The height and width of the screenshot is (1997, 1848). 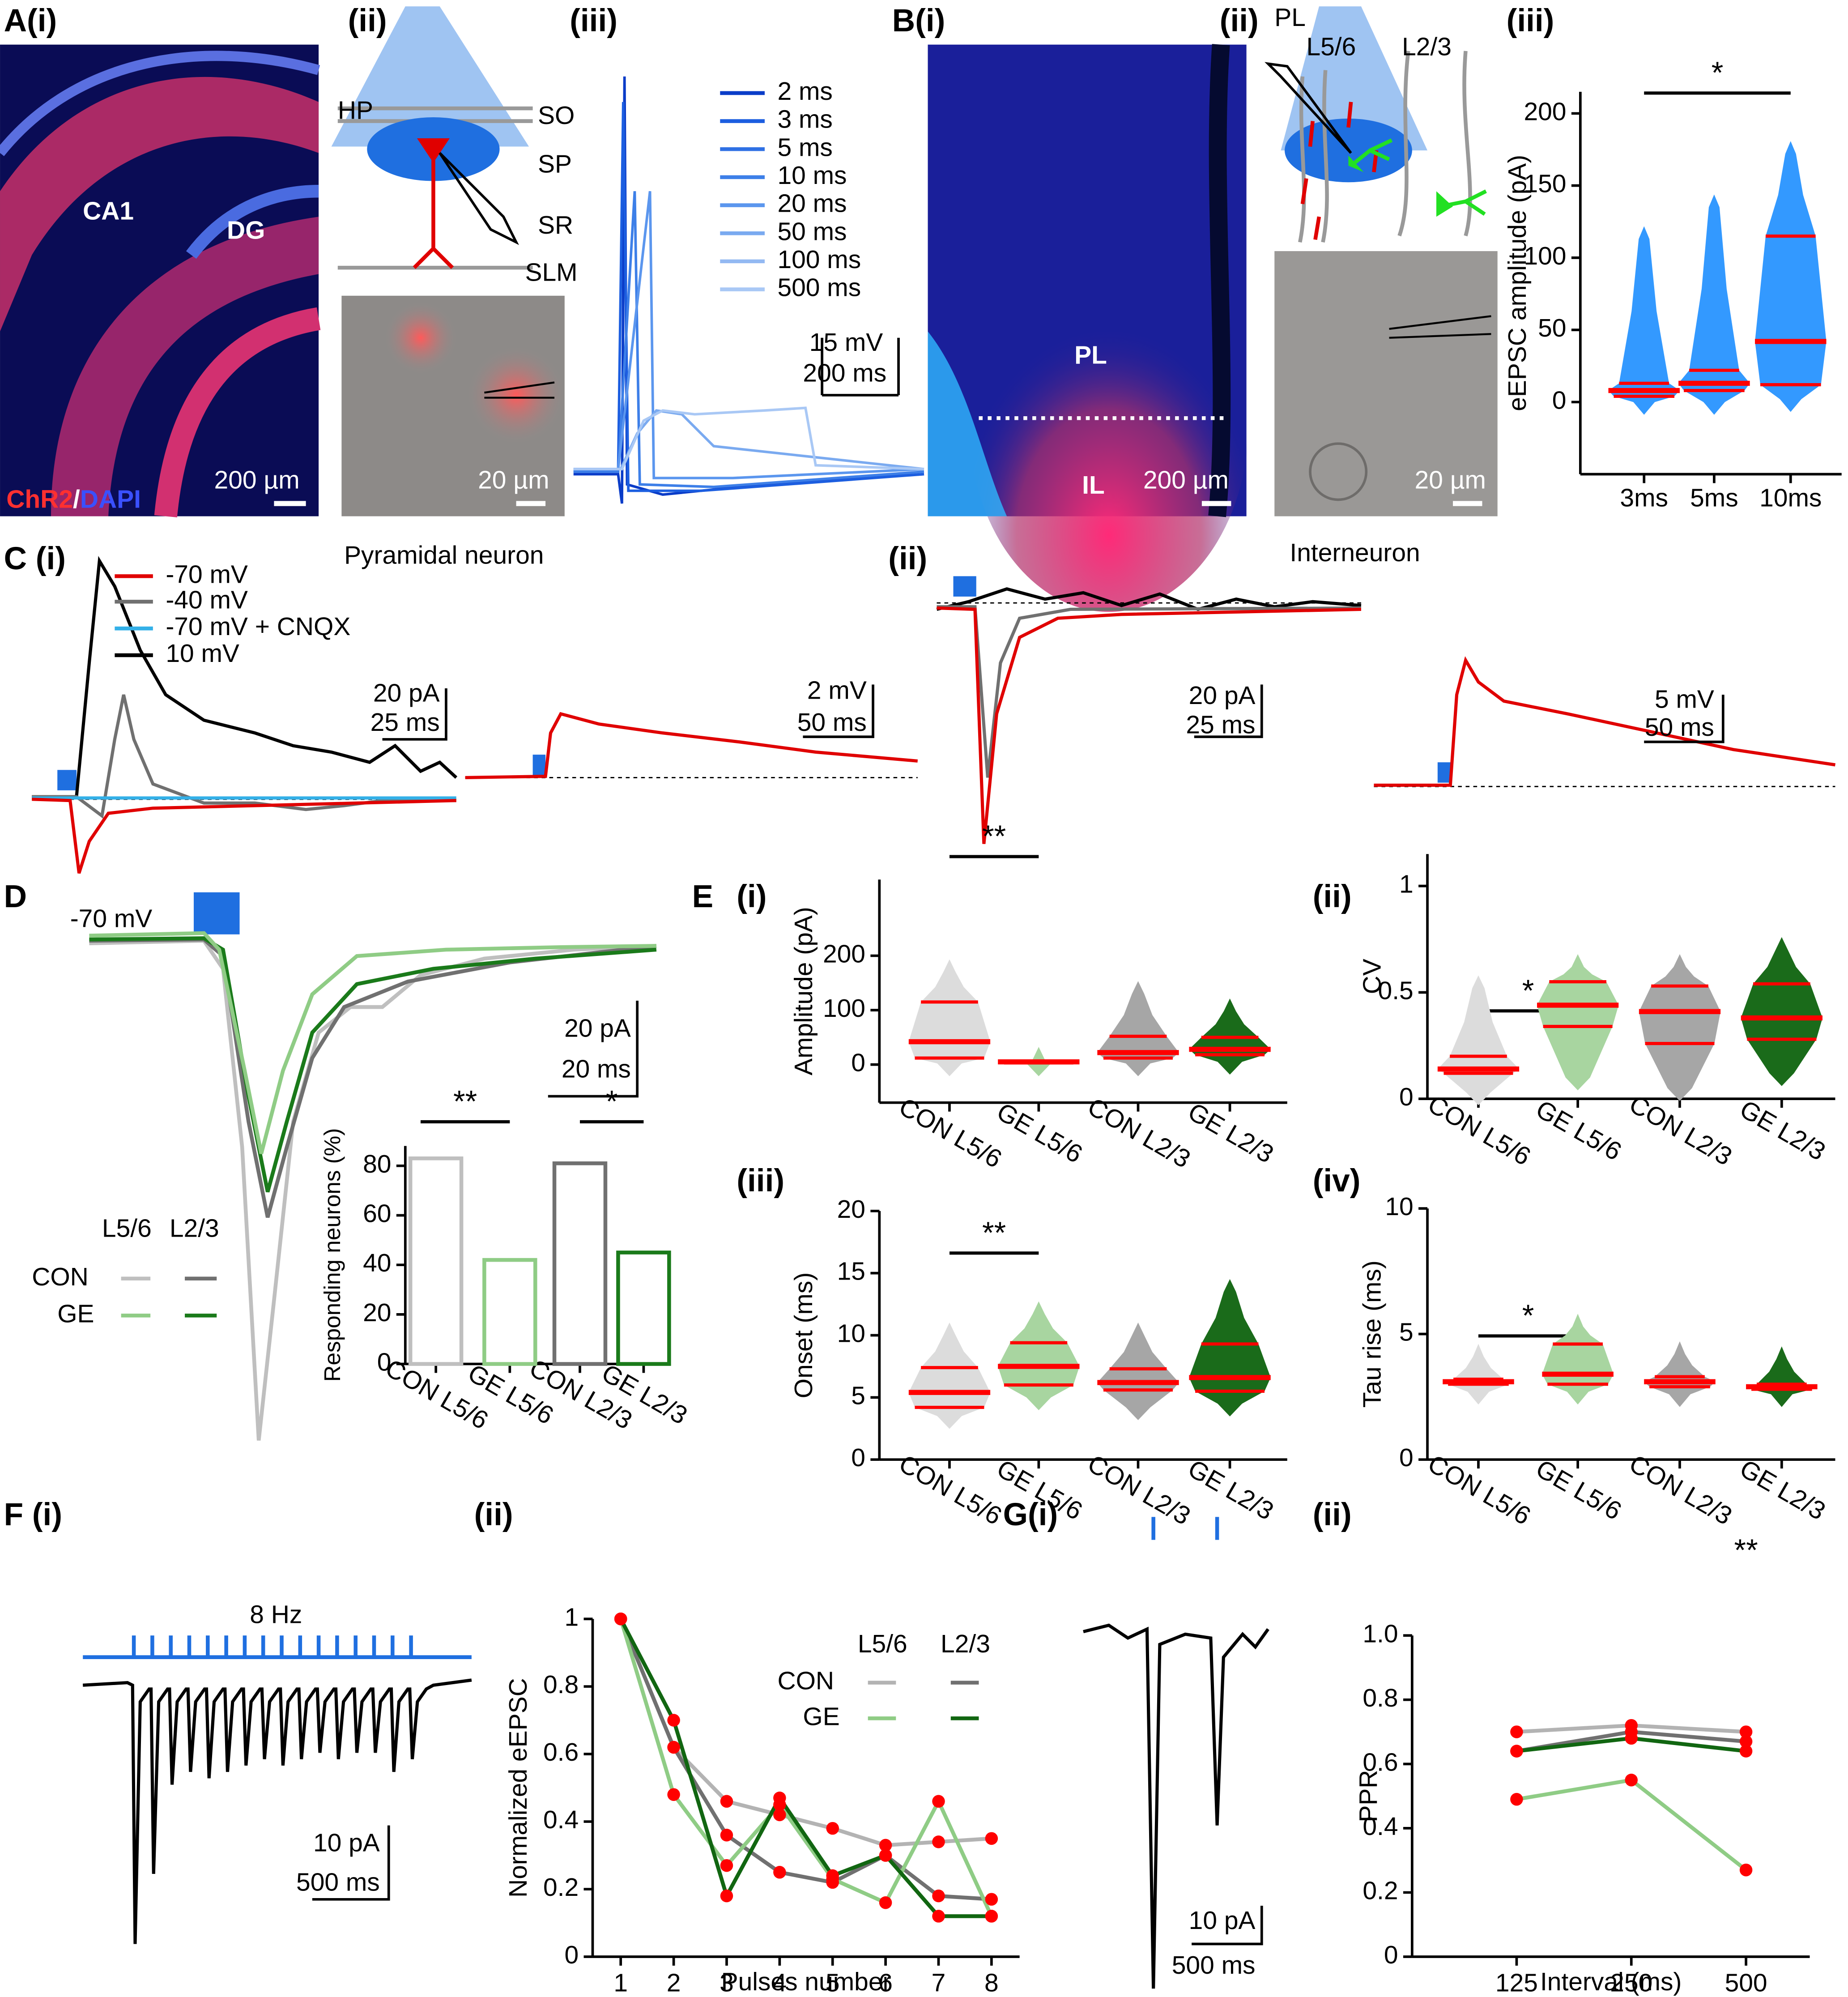 I want to click on panel-title: Interneuron, so click(x=1355, y=552).